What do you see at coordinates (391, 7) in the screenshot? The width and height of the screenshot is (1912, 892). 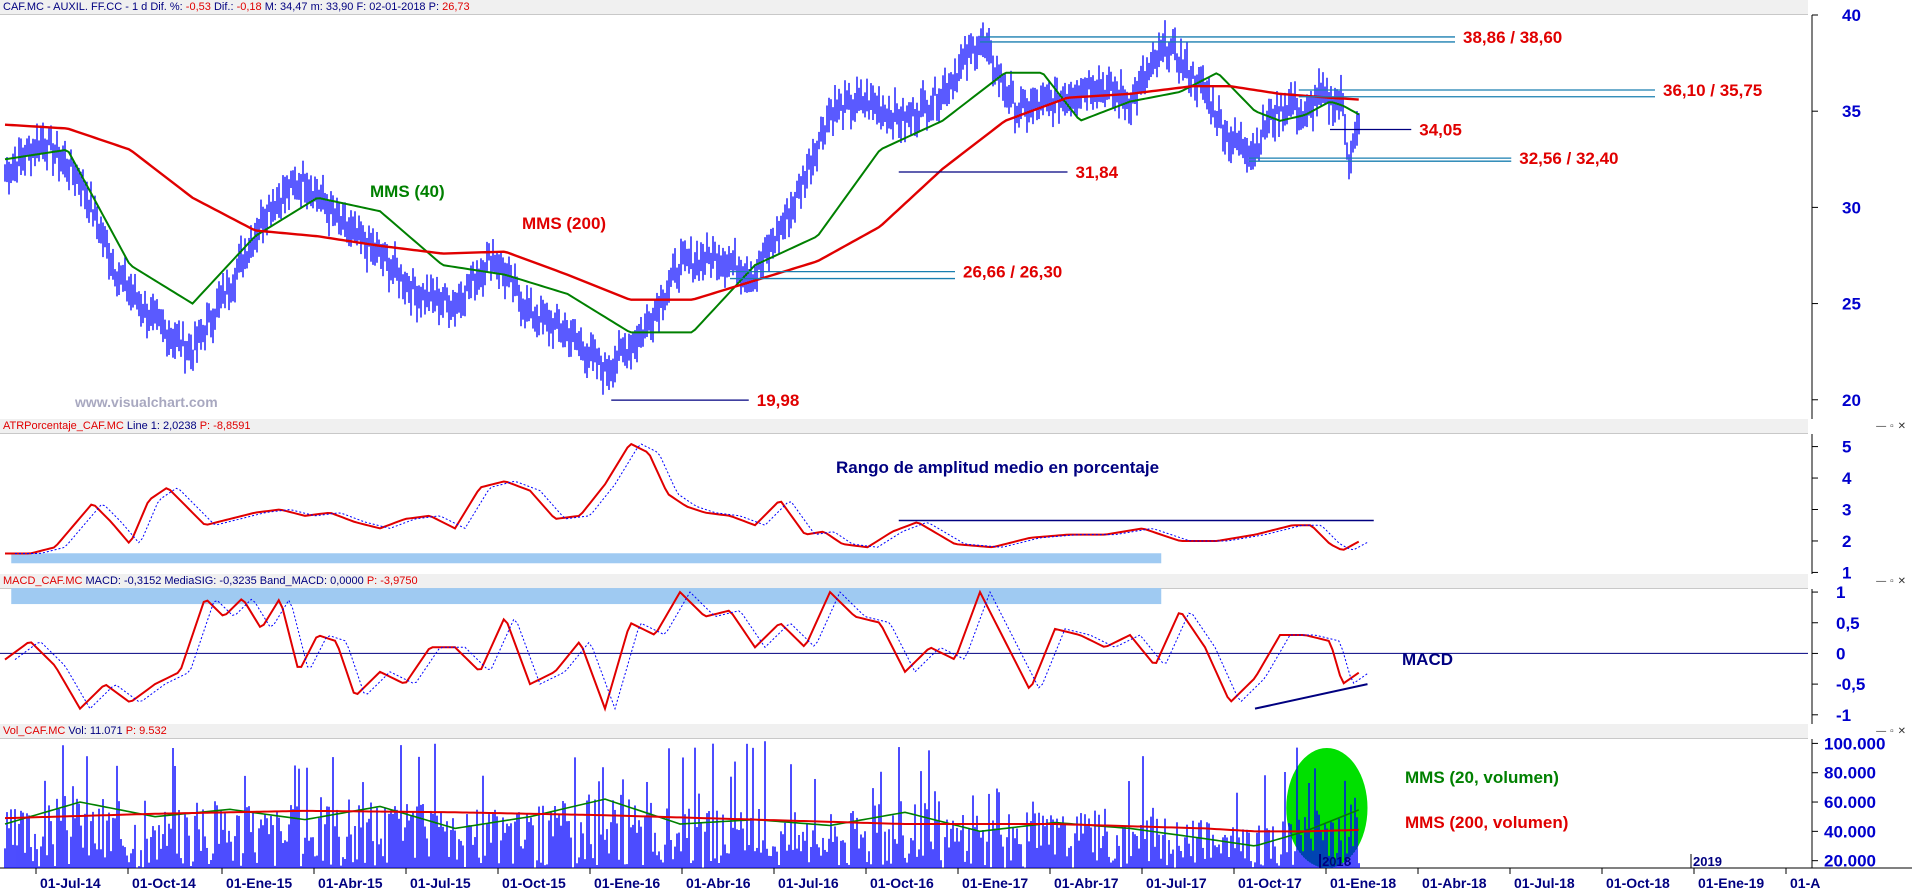 I see `date-value: F: 02-01-2018` at bounding box center [391, 7].